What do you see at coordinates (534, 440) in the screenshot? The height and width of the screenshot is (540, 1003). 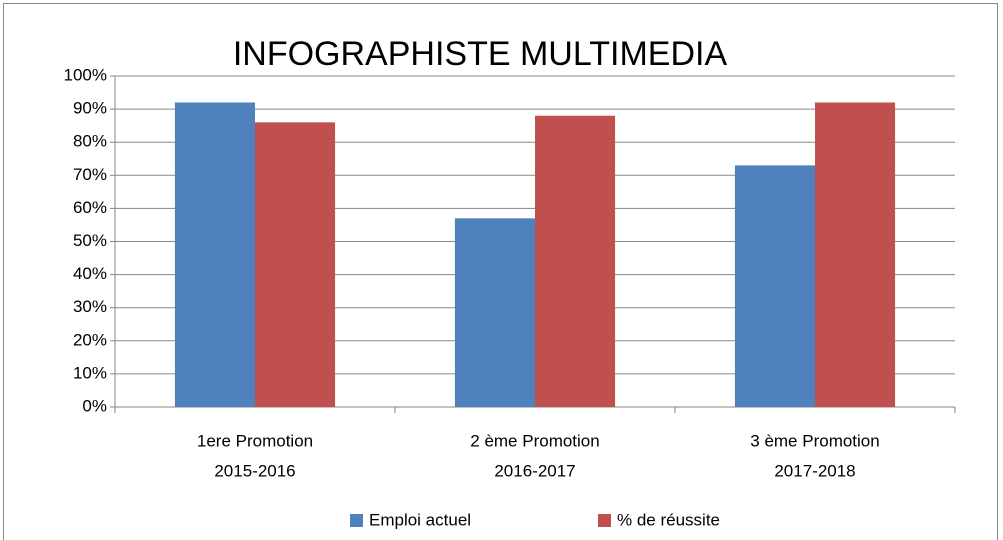 I see `x-tick-label: 2 ème Promotion` at bounding box center [534, 440].